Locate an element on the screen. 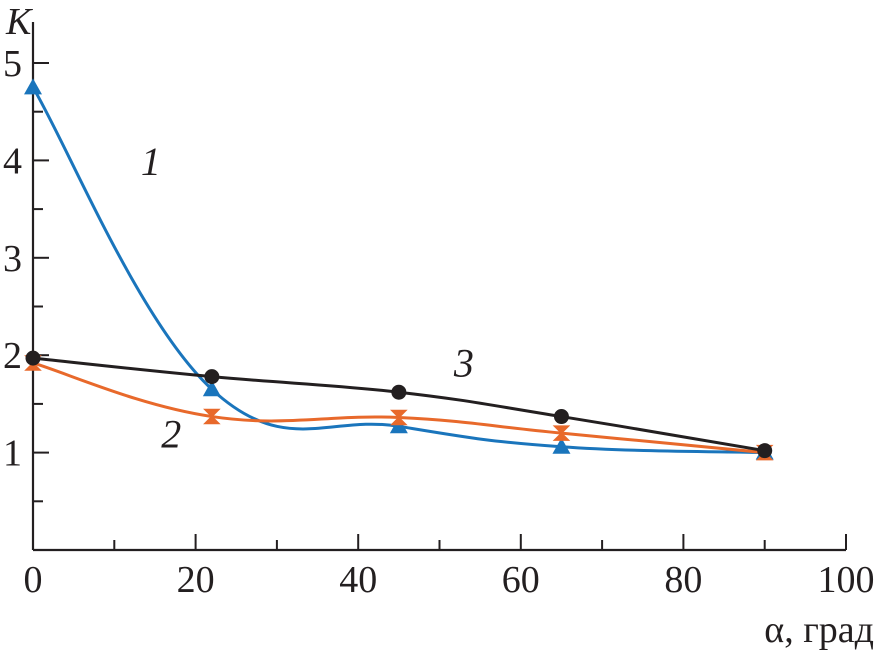 The width and height of the screenshot is (876, 652). x-tick-label: 0 is located at coordinates (33, 580).